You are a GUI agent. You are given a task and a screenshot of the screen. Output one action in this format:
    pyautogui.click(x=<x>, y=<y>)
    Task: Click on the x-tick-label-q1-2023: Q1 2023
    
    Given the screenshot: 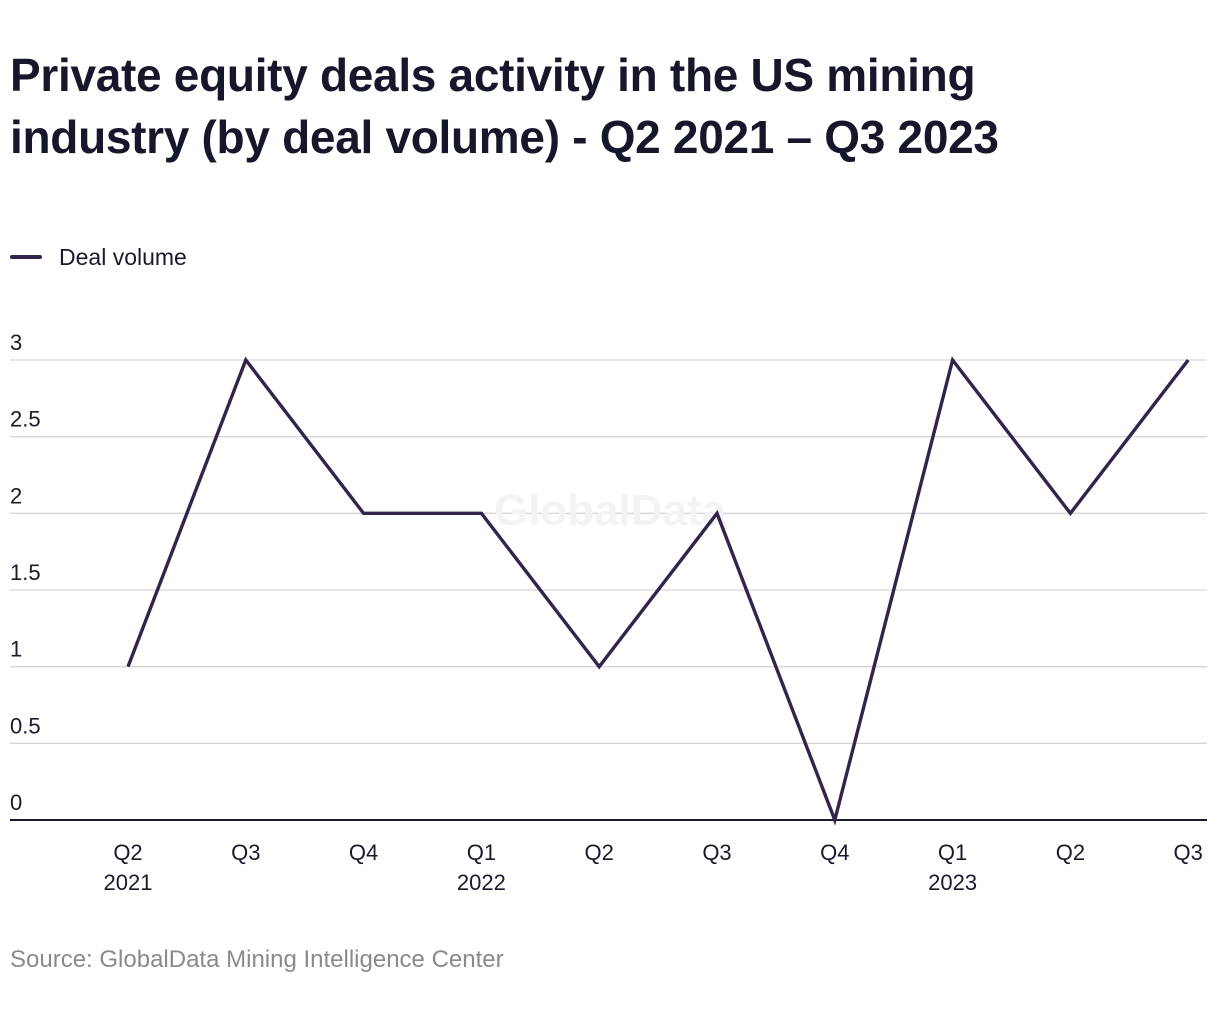 What is the action you would take?
    pyautogui.click(x=952, y=867)
    